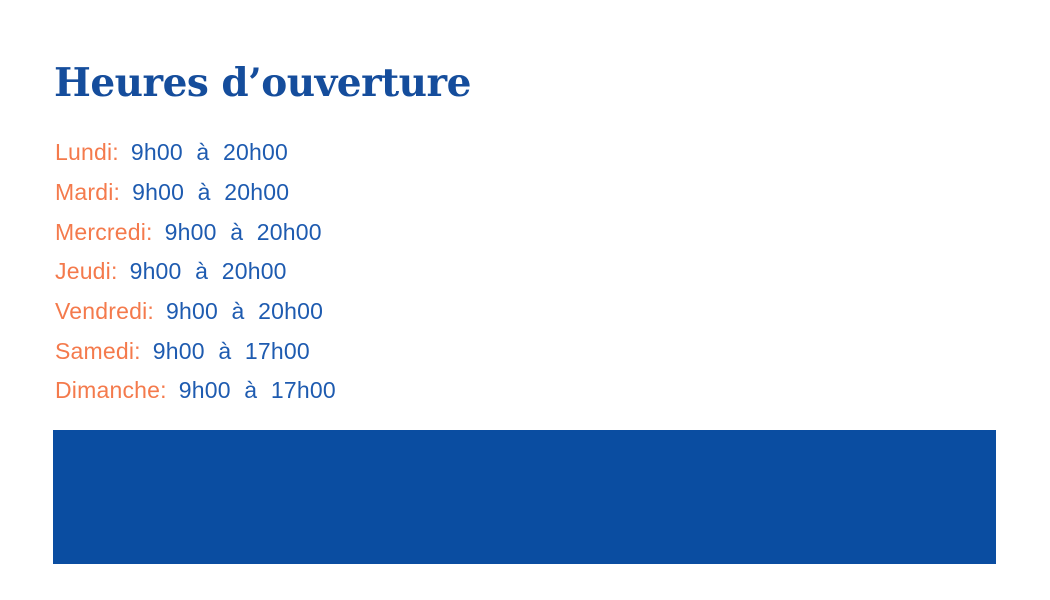  What do you see at coordinates (262, 83) in the screenshot?
I see `page-title: Heures d’ouverture` at bounding box center [262, 83].